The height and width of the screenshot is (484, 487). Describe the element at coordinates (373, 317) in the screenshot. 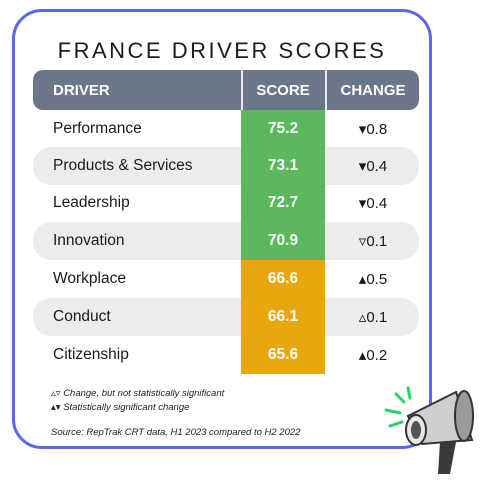

I see `change-value: ▵0.1` at that location.